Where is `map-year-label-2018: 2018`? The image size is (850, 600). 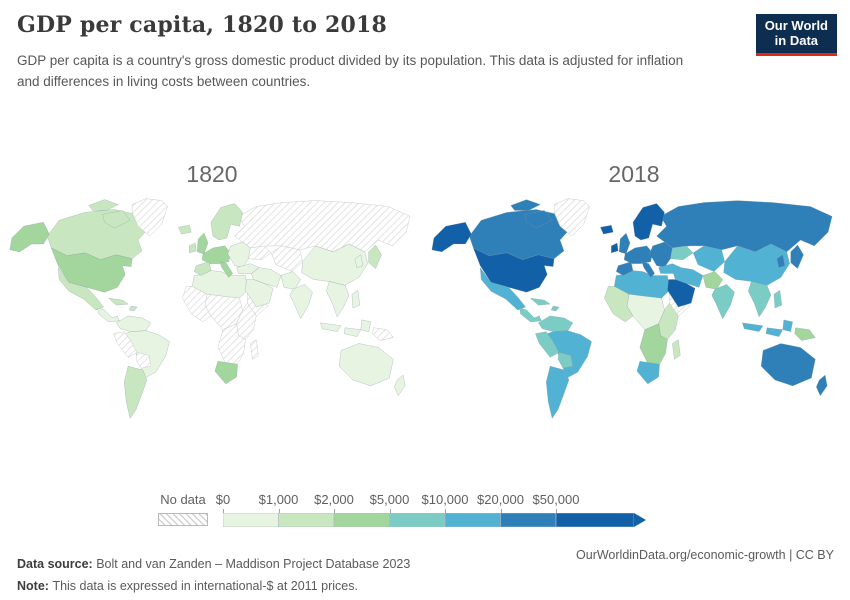 map-year-label-2018: 2018 is located at coordinates (634, 174).